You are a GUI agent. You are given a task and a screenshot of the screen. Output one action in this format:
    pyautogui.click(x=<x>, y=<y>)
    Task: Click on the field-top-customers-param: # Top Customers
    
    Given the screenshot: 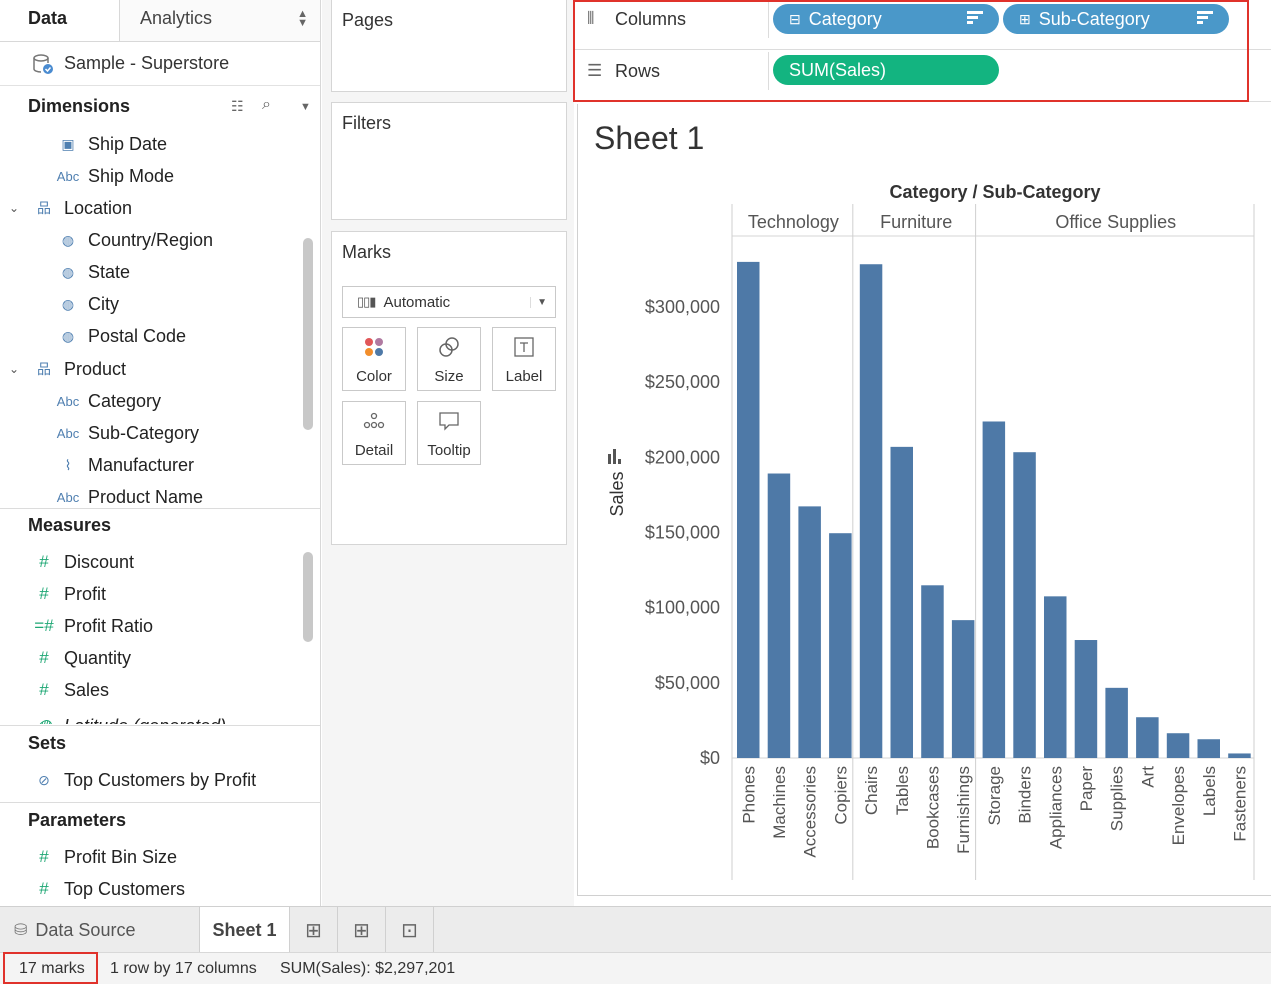 What is the action you would take?
    pyautogui.click(x=104, y=889)
    